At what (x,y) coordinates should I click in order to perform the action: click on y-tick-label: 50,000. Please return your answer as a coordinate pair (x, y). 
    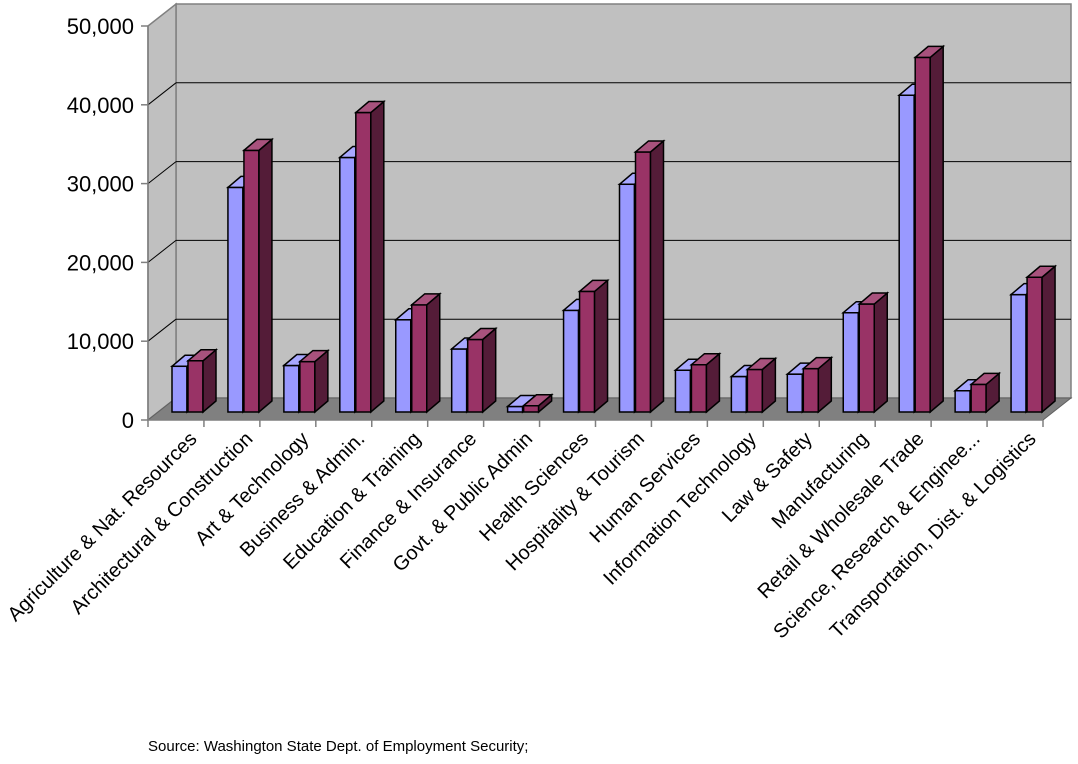
    Looking at the image, I should click on (100, 26).